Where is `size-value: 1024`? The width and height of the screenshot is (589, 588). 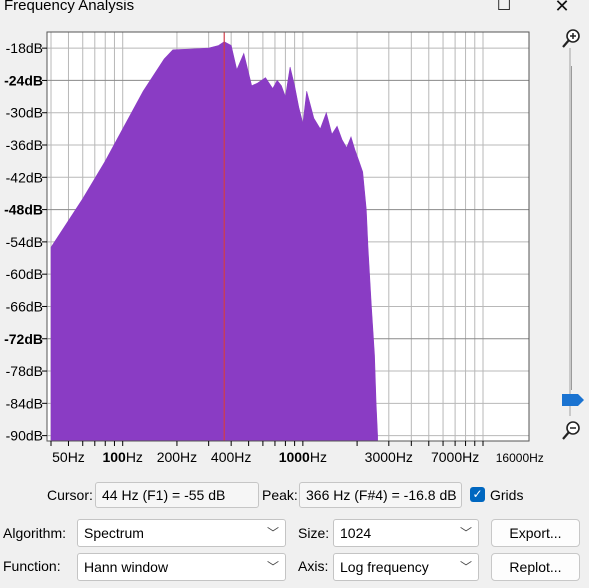 size-value: 1024 is located at coordinates (356, 533).